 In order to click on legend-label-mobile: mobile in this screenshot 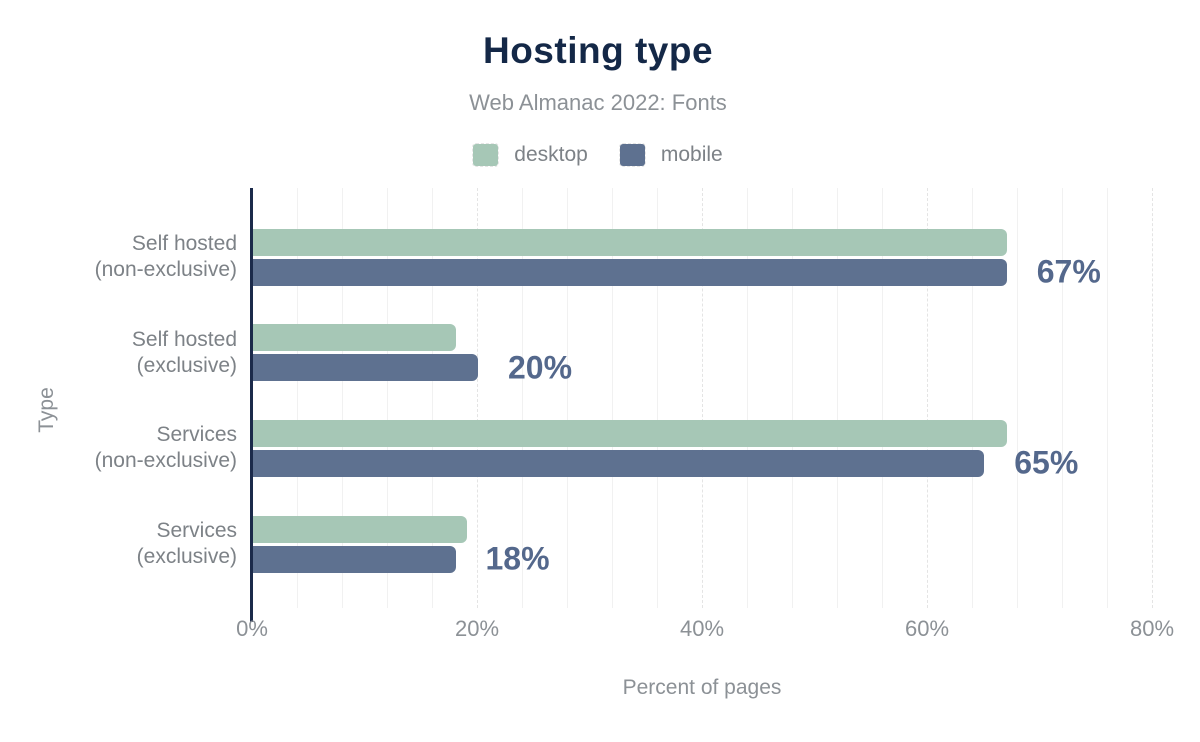, I will do `click(691, 154)`.